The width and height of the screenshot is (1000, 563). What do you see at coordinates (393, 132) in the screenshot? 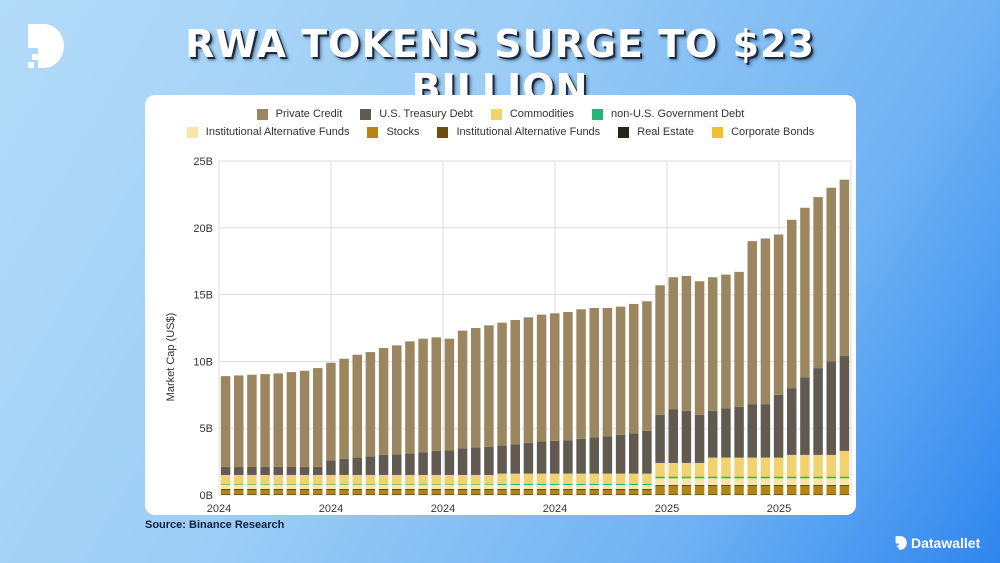
I see `legend-item: Stocks` at bounding box center [393, 132].